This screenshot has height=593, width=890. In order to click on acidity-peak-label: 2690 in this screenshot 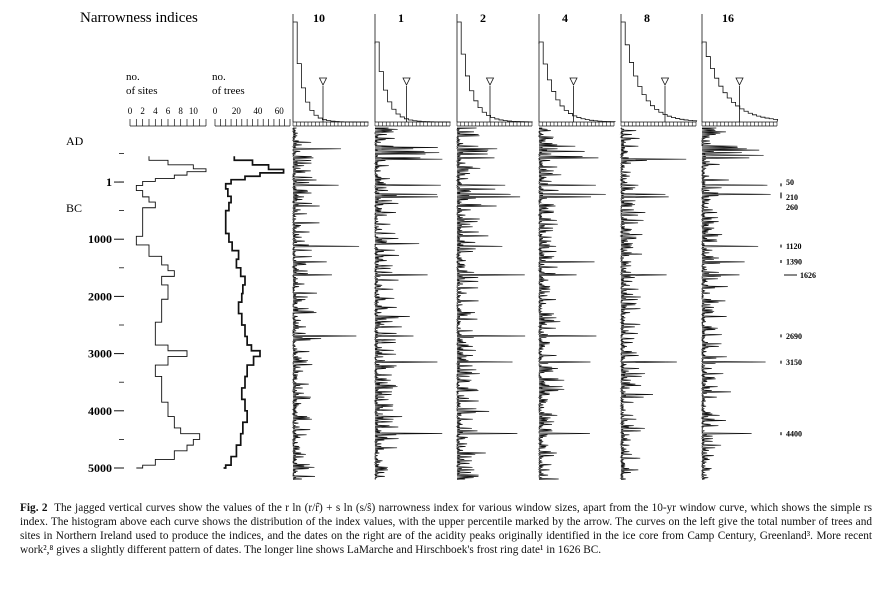, I will do `click(794, 336)`.